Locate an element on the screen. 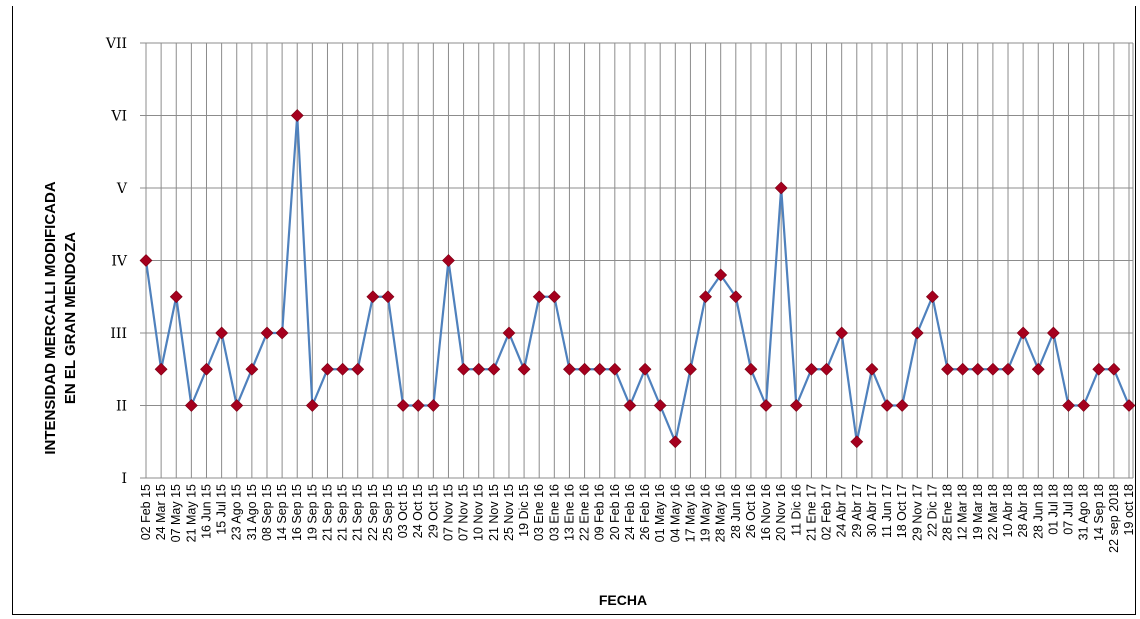 This screenshot has height=619, width=1140. x-tick-label: 22 Dic 17 is located at coordinates (932, 510).